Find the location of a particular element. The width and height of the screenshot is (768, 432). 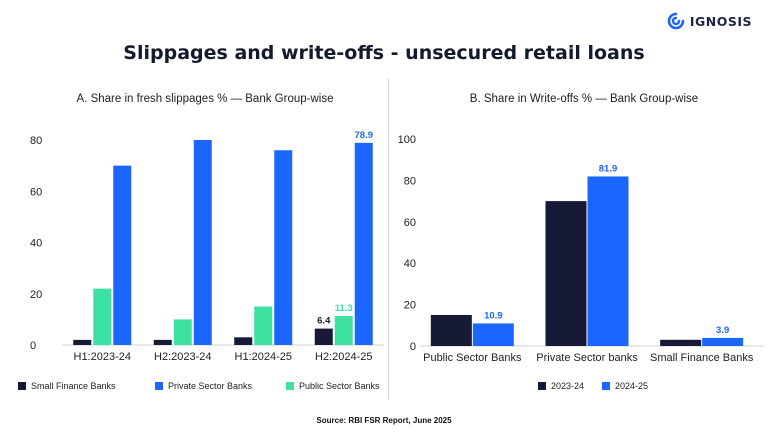

chart-b-y-tick: 20 is located at coordinates (410, 306).